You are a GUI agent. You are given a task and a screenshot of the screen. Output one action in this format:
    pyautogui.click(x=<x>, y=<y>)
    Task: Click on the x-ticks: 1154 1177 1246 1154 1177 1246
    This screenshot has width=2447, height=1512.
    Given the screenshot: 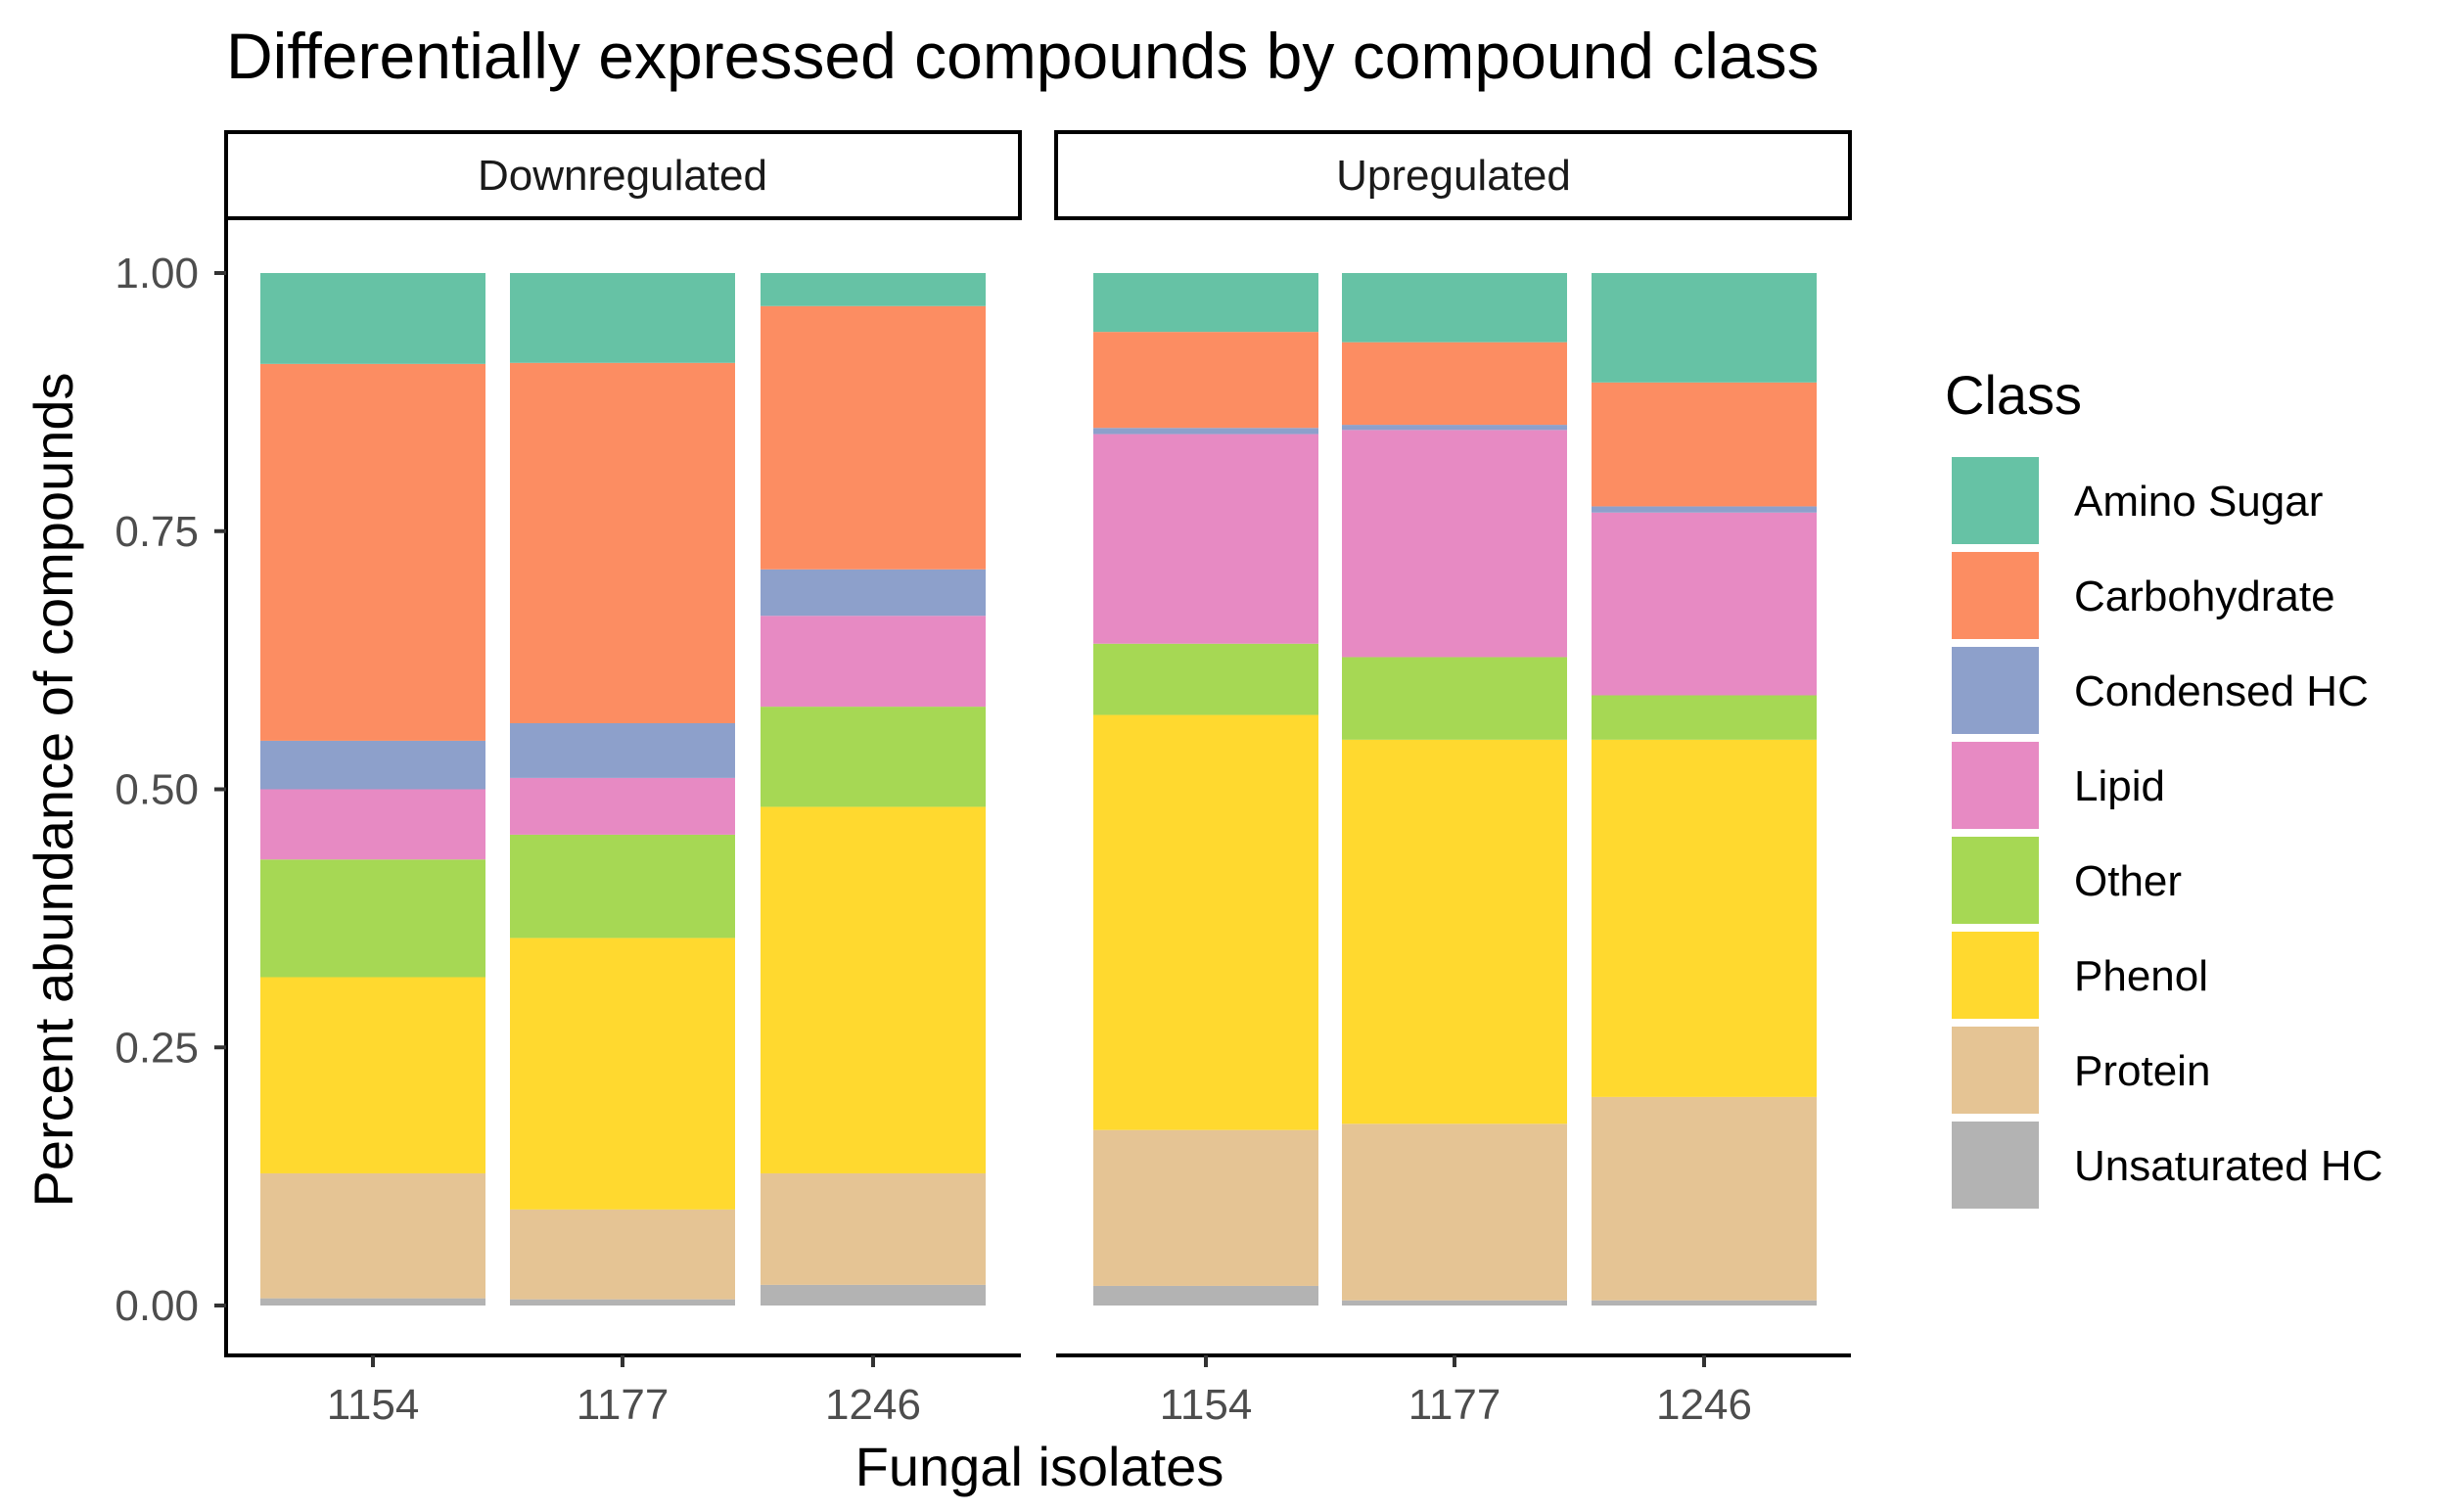 What is the action you would take?
    pyautogui.click(x=1040, y=1392)
    